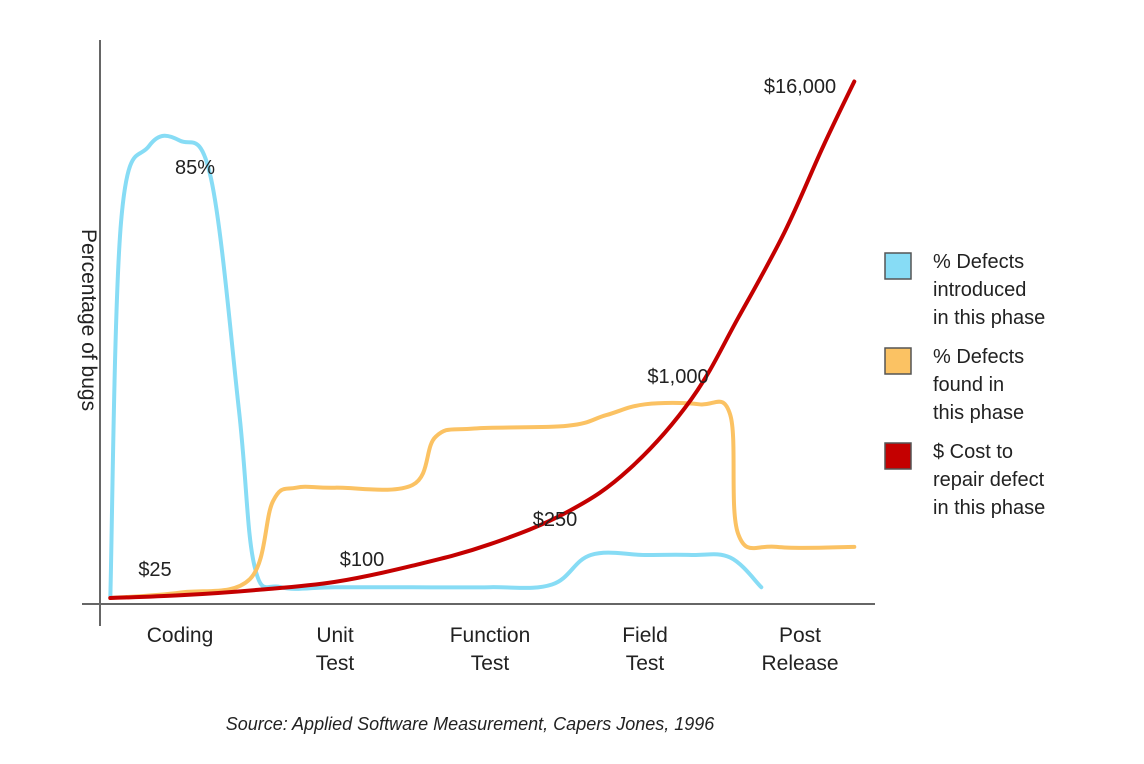  Describe the element at coordinates (799, 663) in the screenshot. I see `x-tick-label: Release` at that location.